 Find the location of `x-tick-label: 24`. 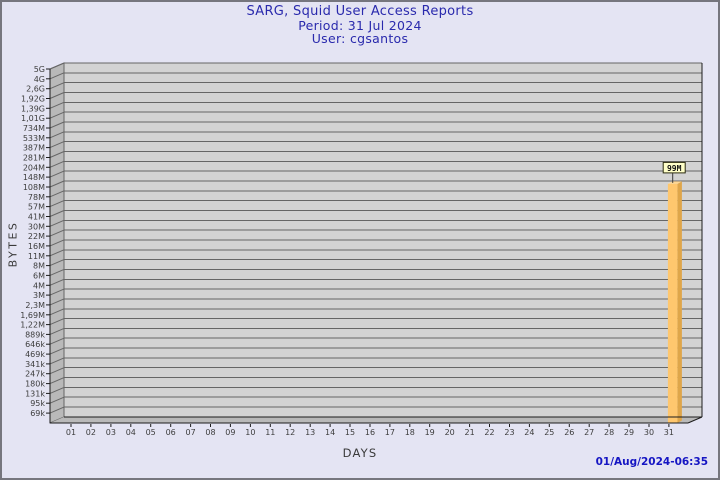

x-tick-label: 24 is located at coordinates (529, 432).